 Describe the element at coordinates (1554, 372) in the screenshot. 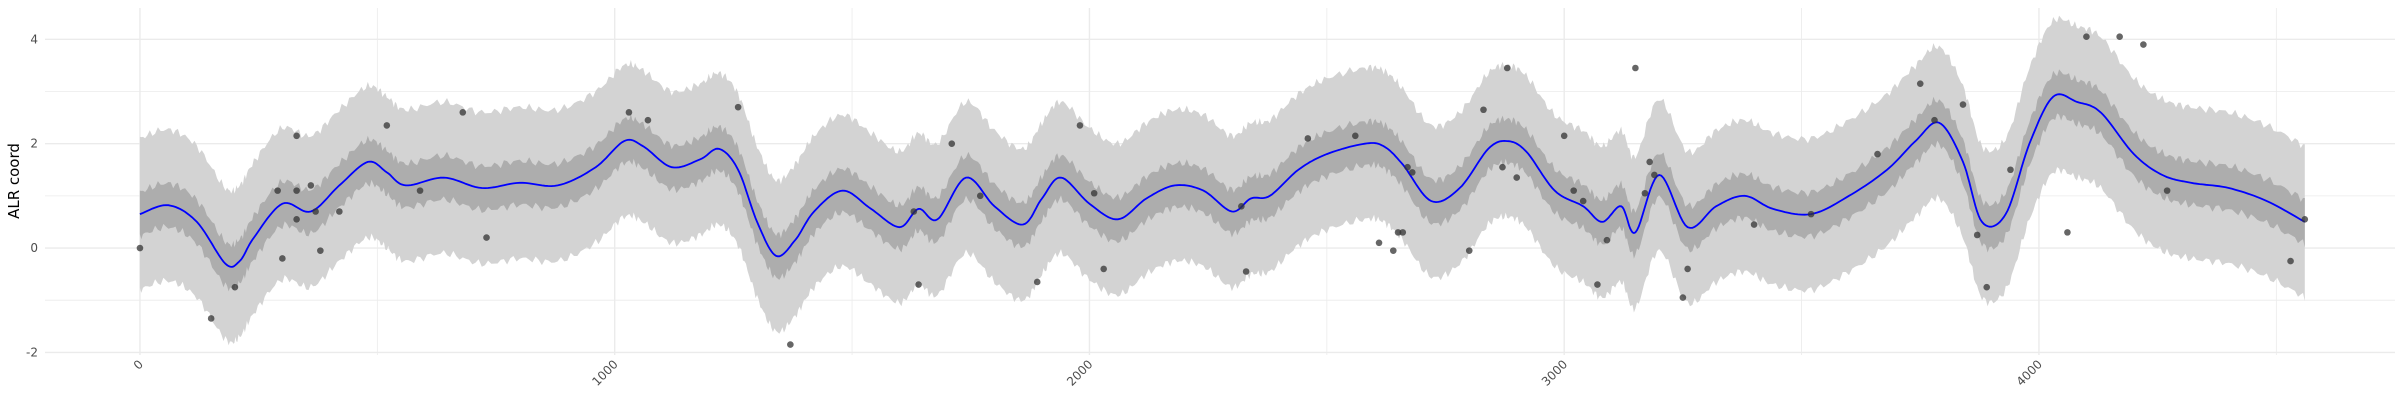

I see `x-tick-label: 3000` at that location.